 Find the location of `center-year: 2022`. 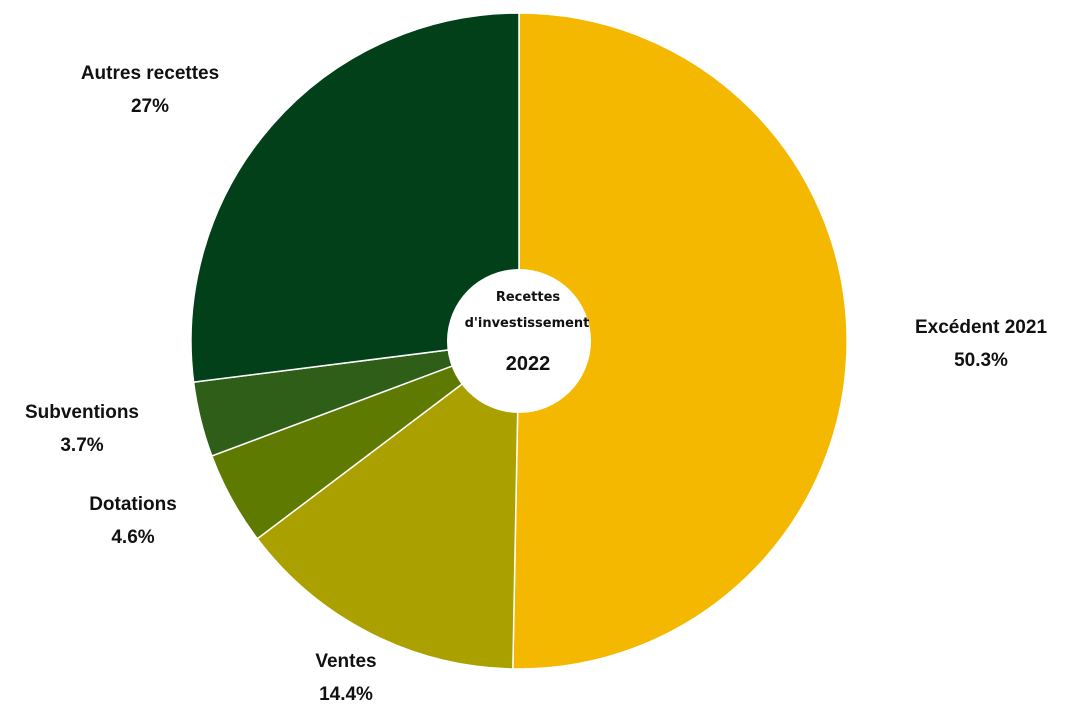

center-year: 2022 is located at coordinates (528, 364).